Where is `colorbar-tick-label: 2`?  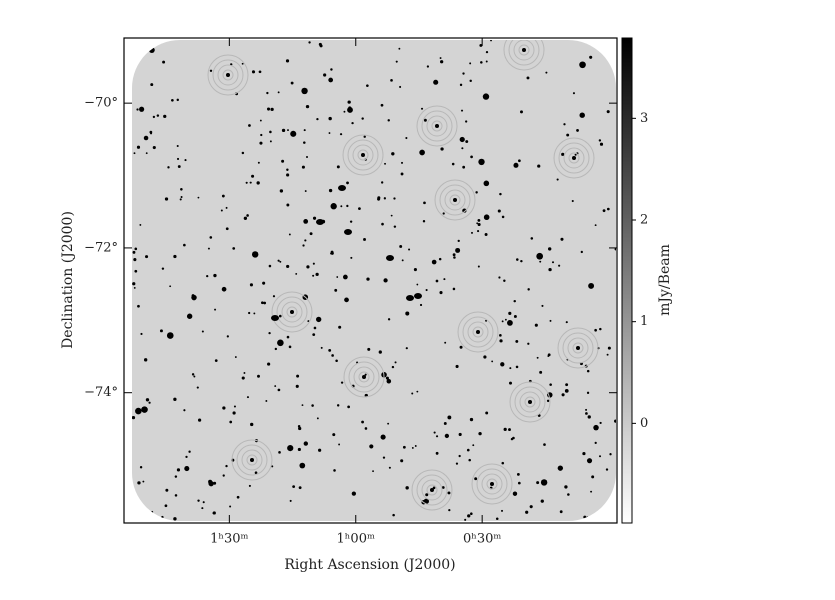 colorbar-tick-label: 2 is located at coordinates (644, 220).